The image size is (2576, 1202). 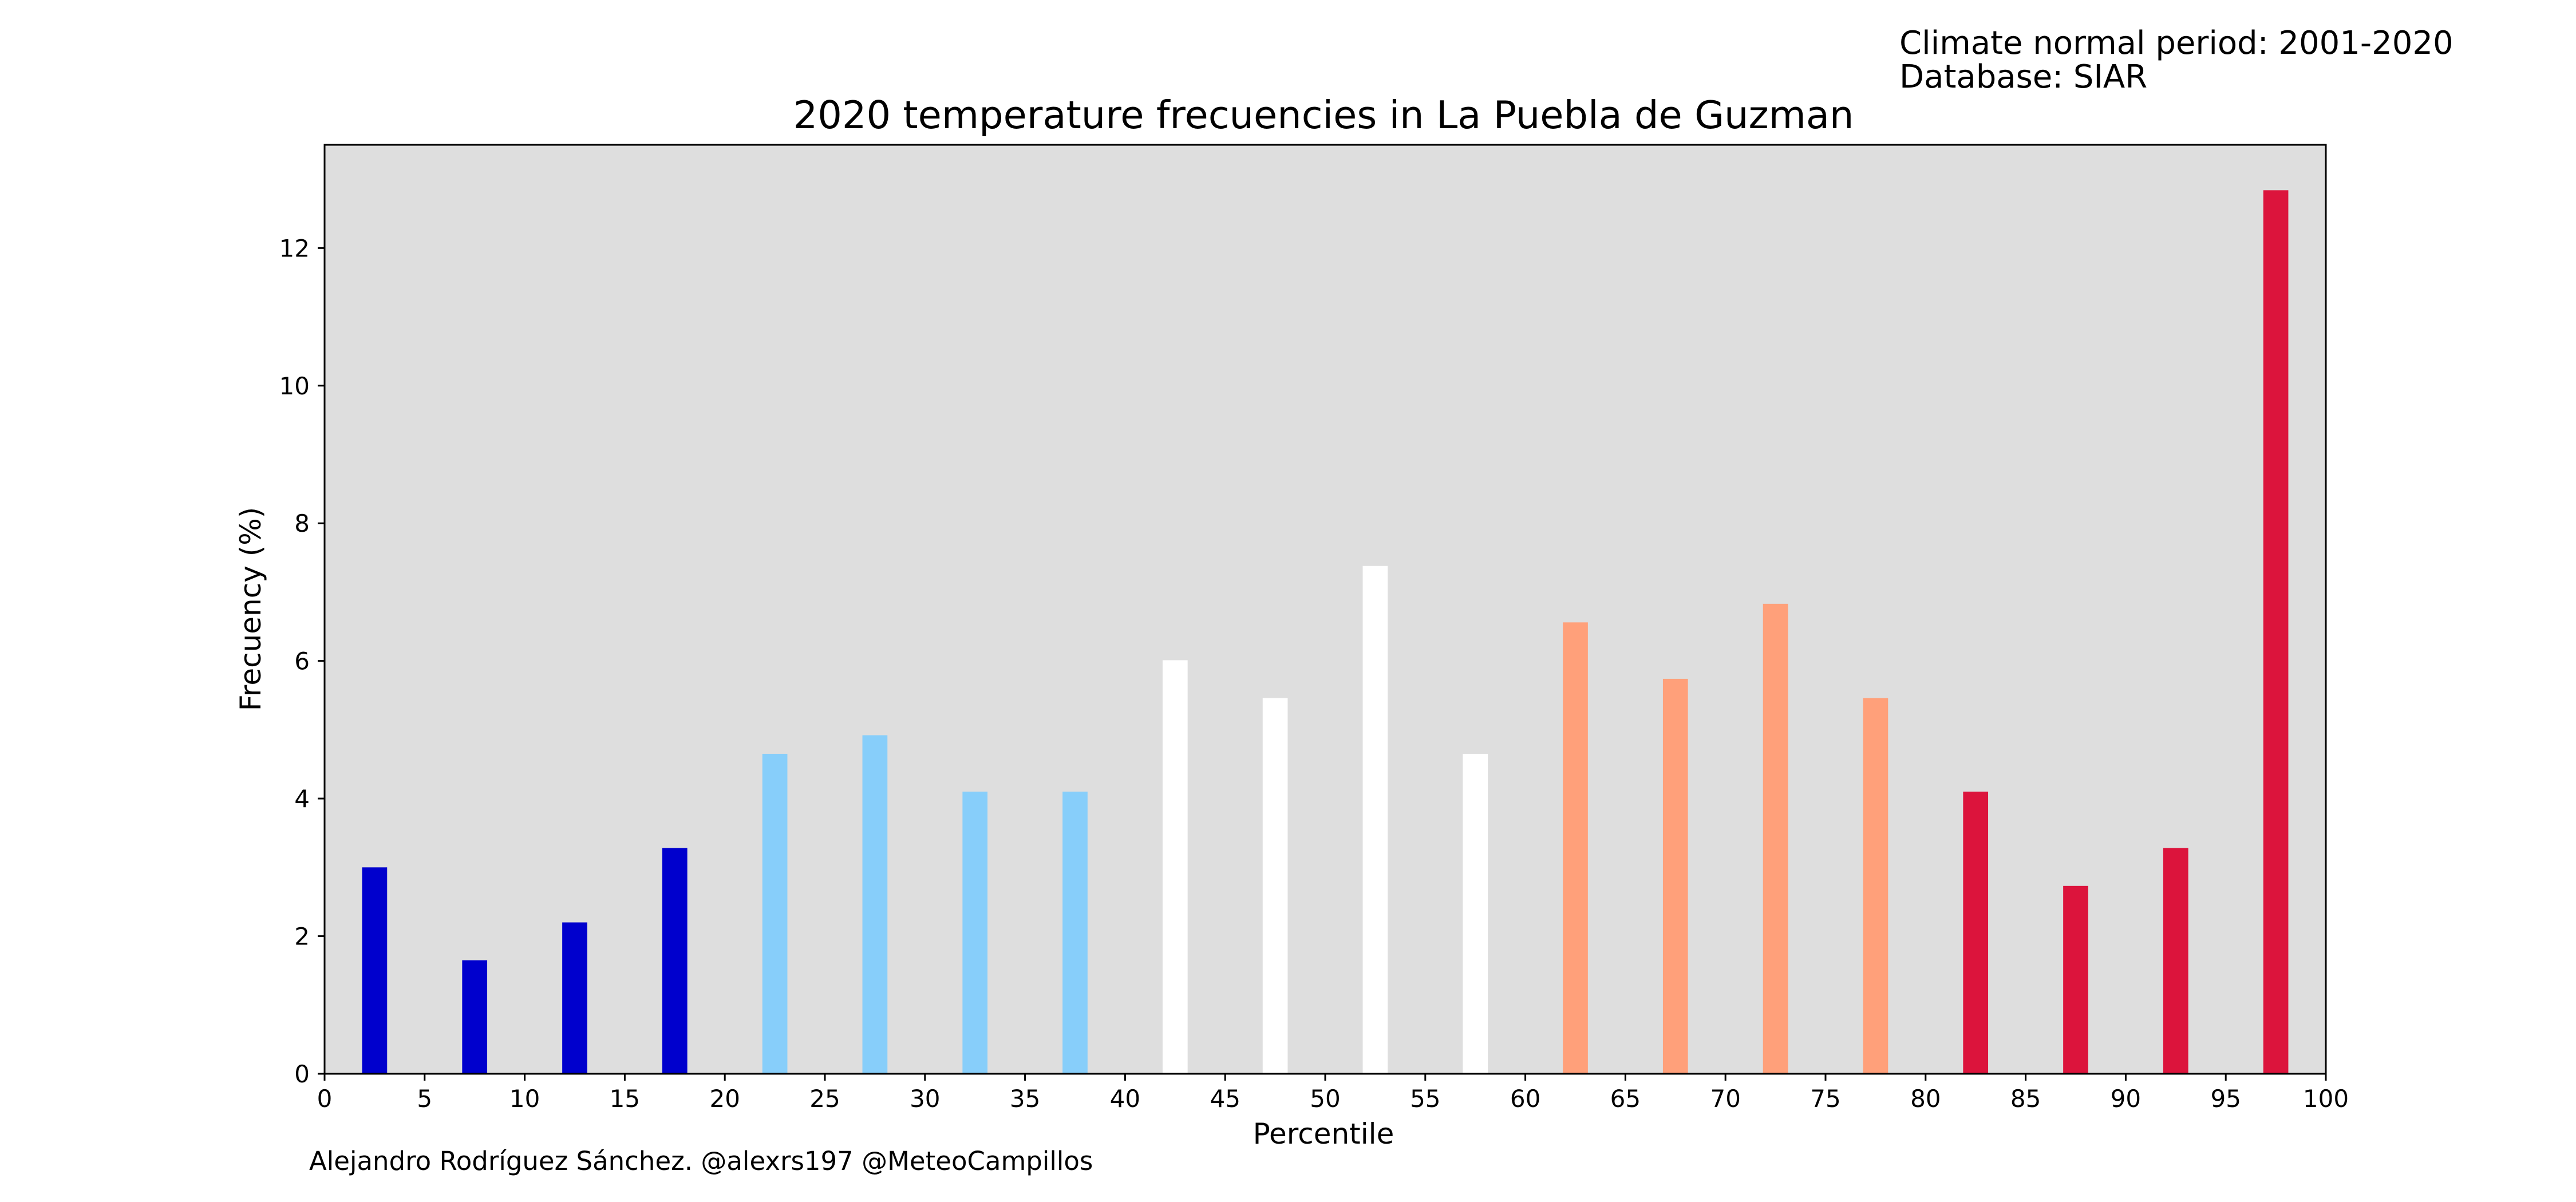 I want to click on y-tick-label: 6, so click(x=302, y=661).